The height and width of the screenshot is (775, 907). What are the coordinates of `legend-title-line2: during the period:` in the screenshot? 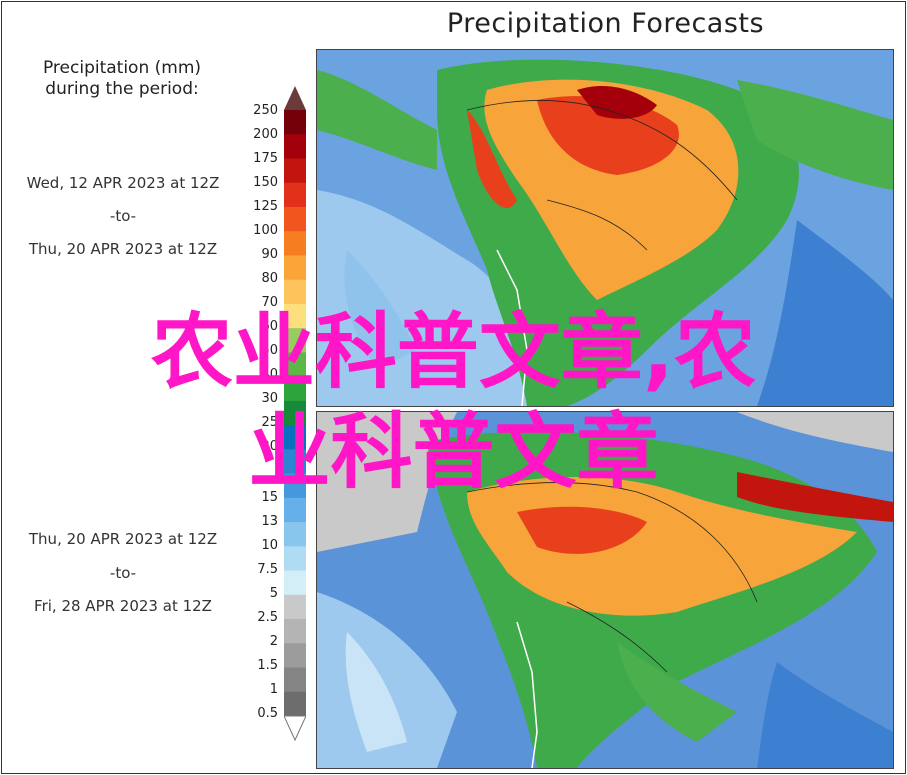 It's located at (122, 89).